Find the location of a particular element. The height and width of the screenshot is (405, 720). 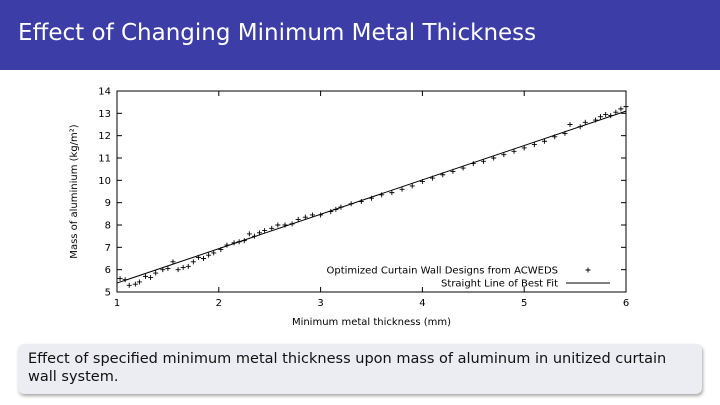

y-tick-label: 12 is located at coordinates (104, 136).